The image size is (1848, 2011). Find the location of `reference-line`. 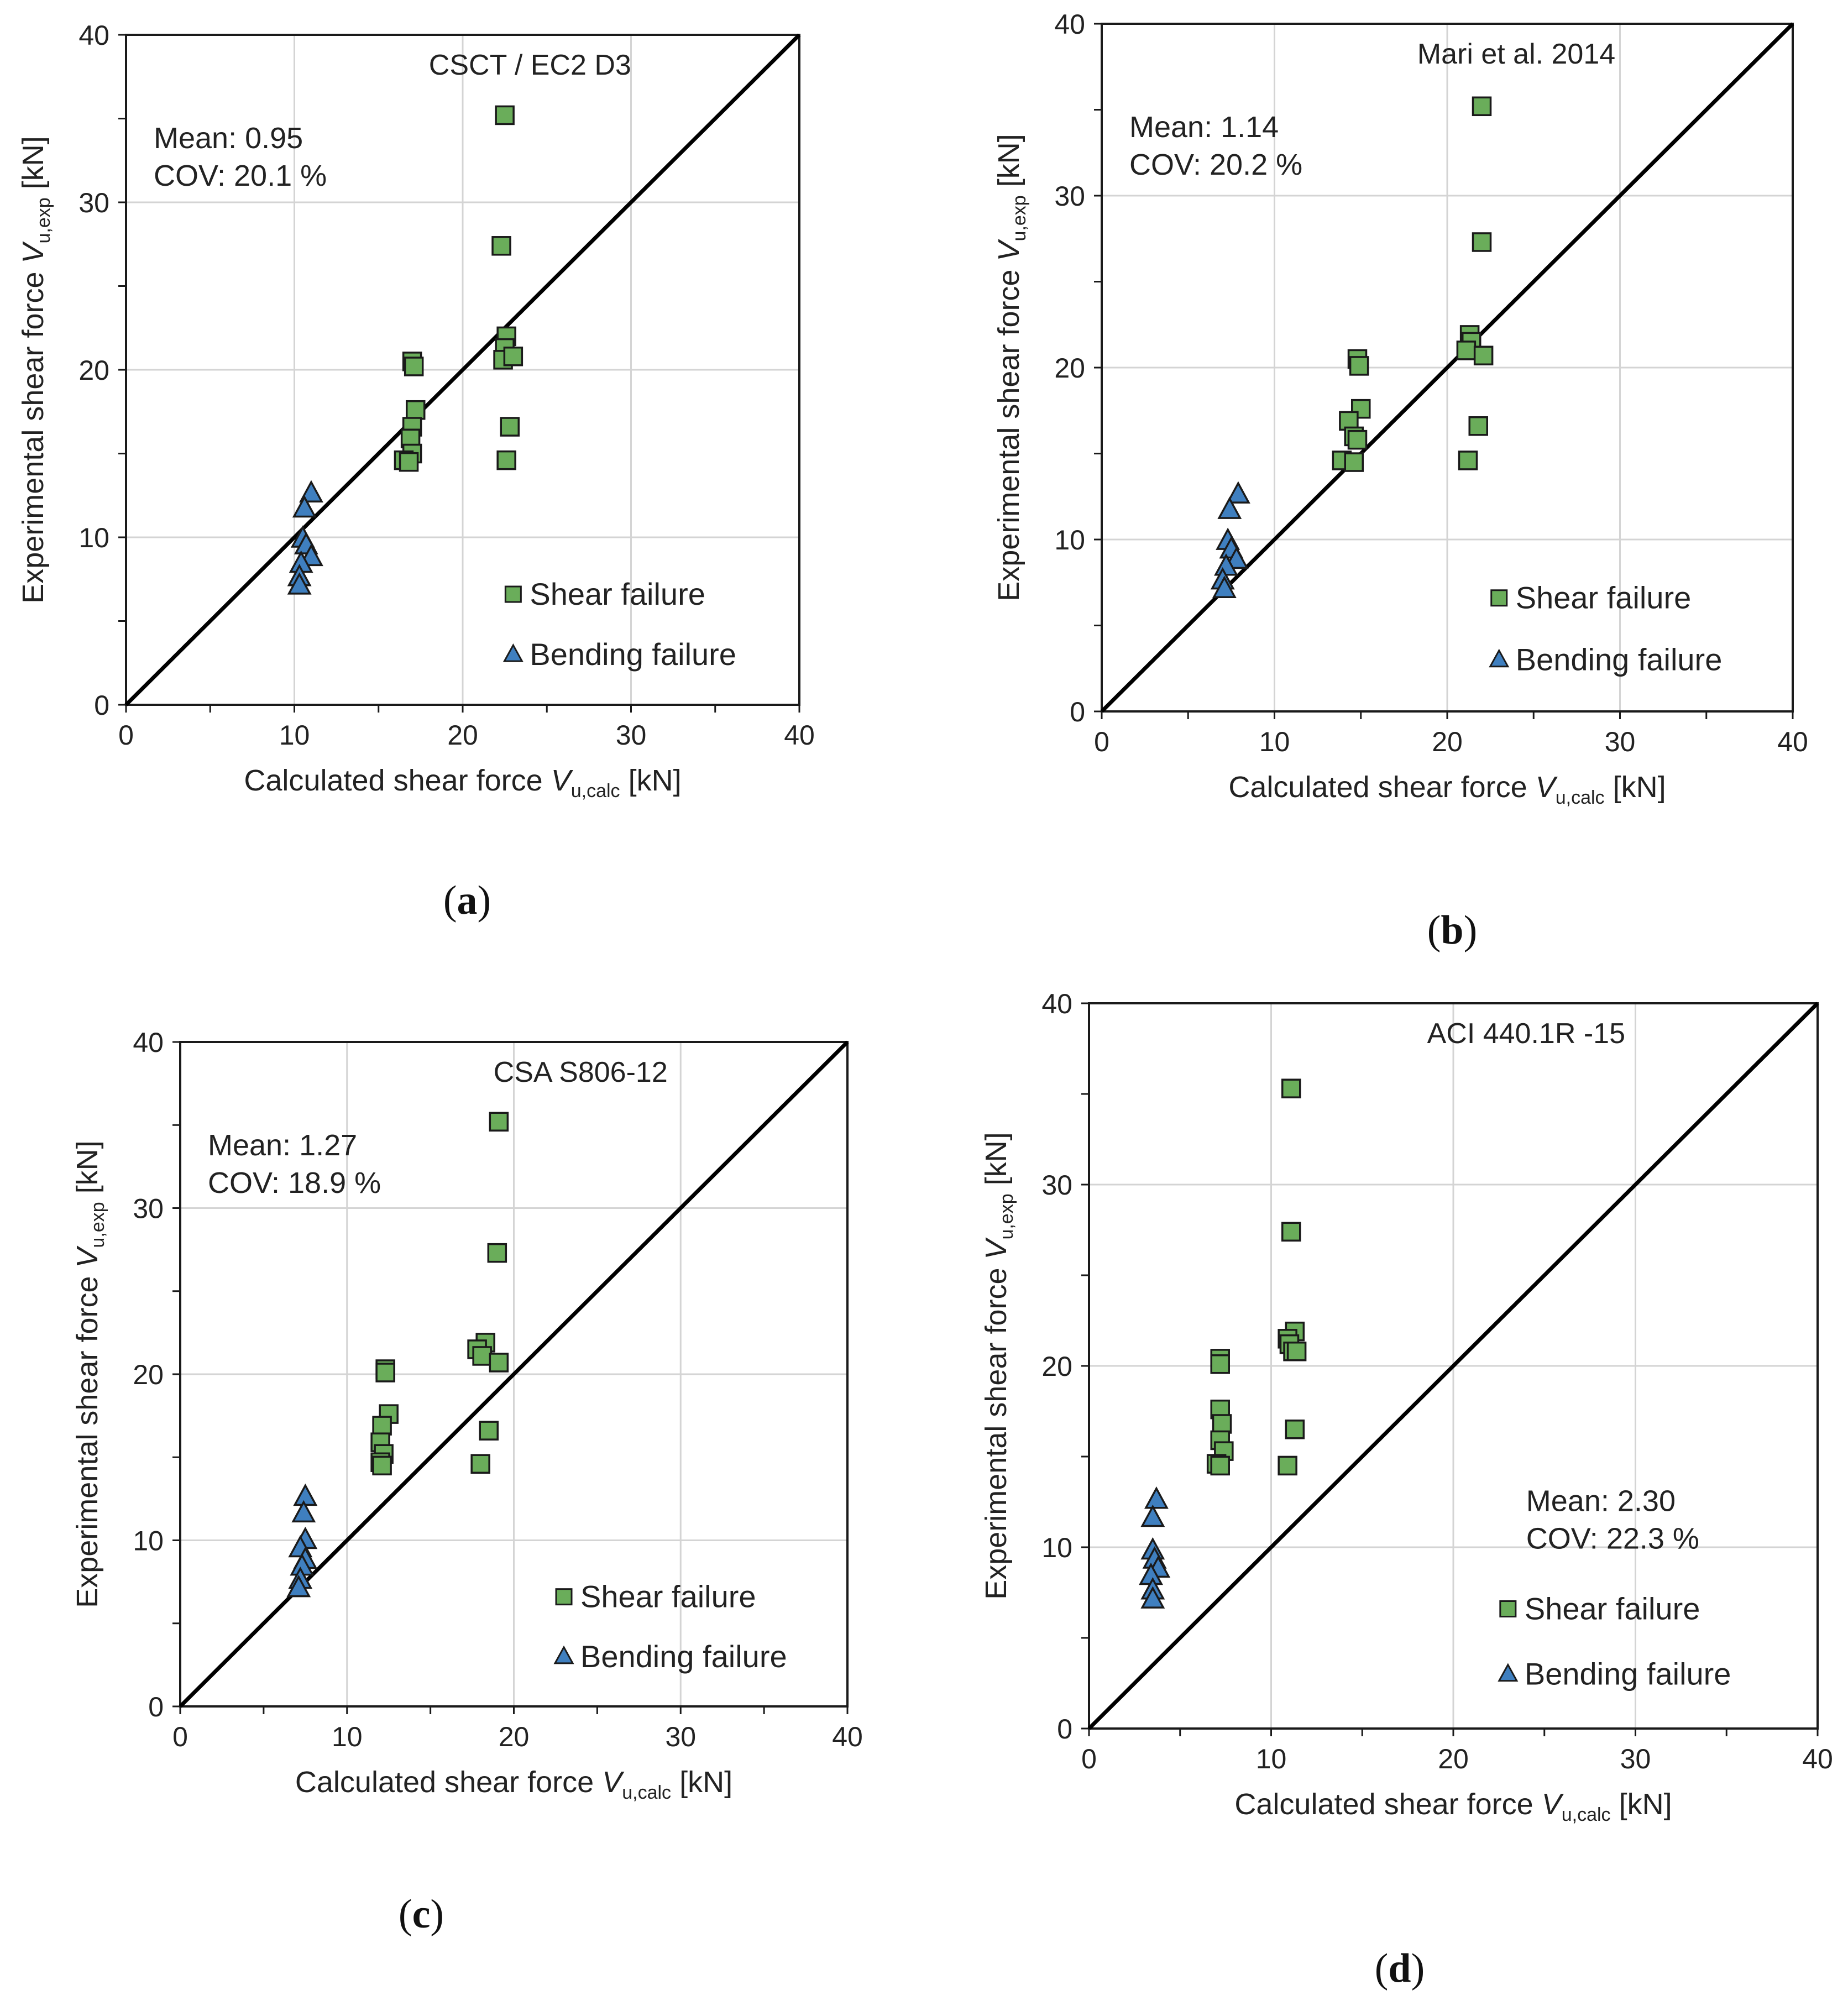

reference-line is located at coordinates (1453, 1366).